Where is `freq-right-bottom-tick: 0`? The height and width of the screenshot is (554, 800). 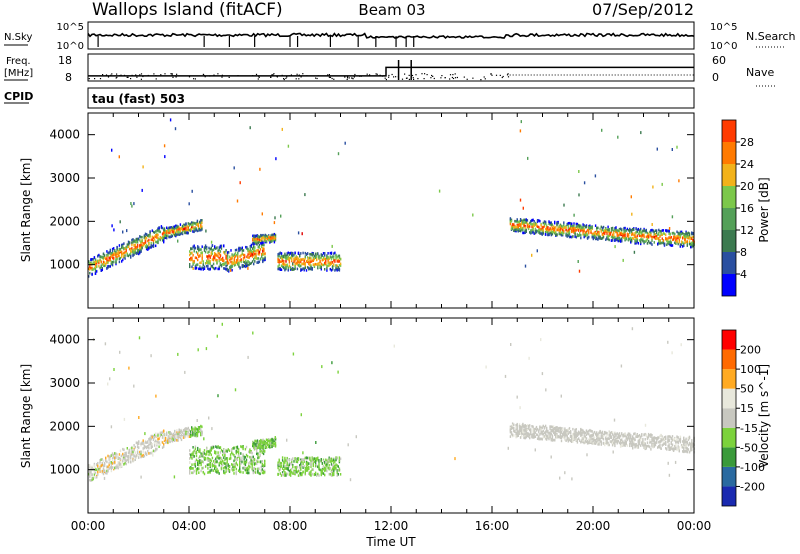
freq-right-bottom-tick: 0 is located at coordinates (715, 77).